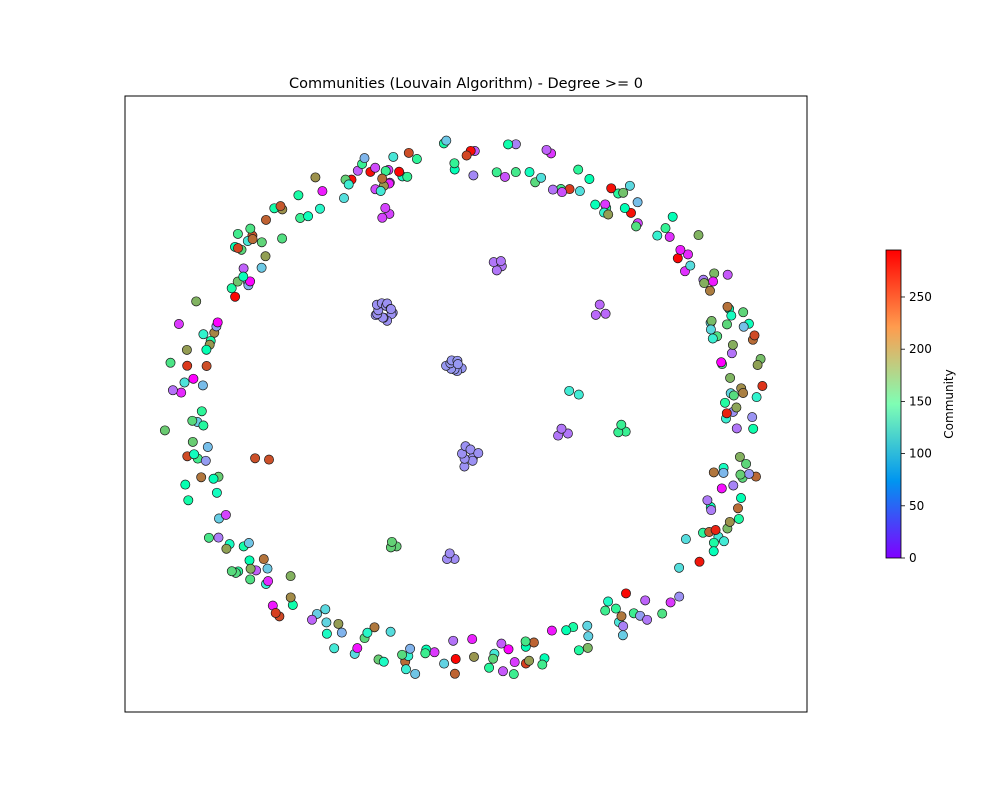  I want to click on colorbar-tick-label: 100, so click(920, 454).